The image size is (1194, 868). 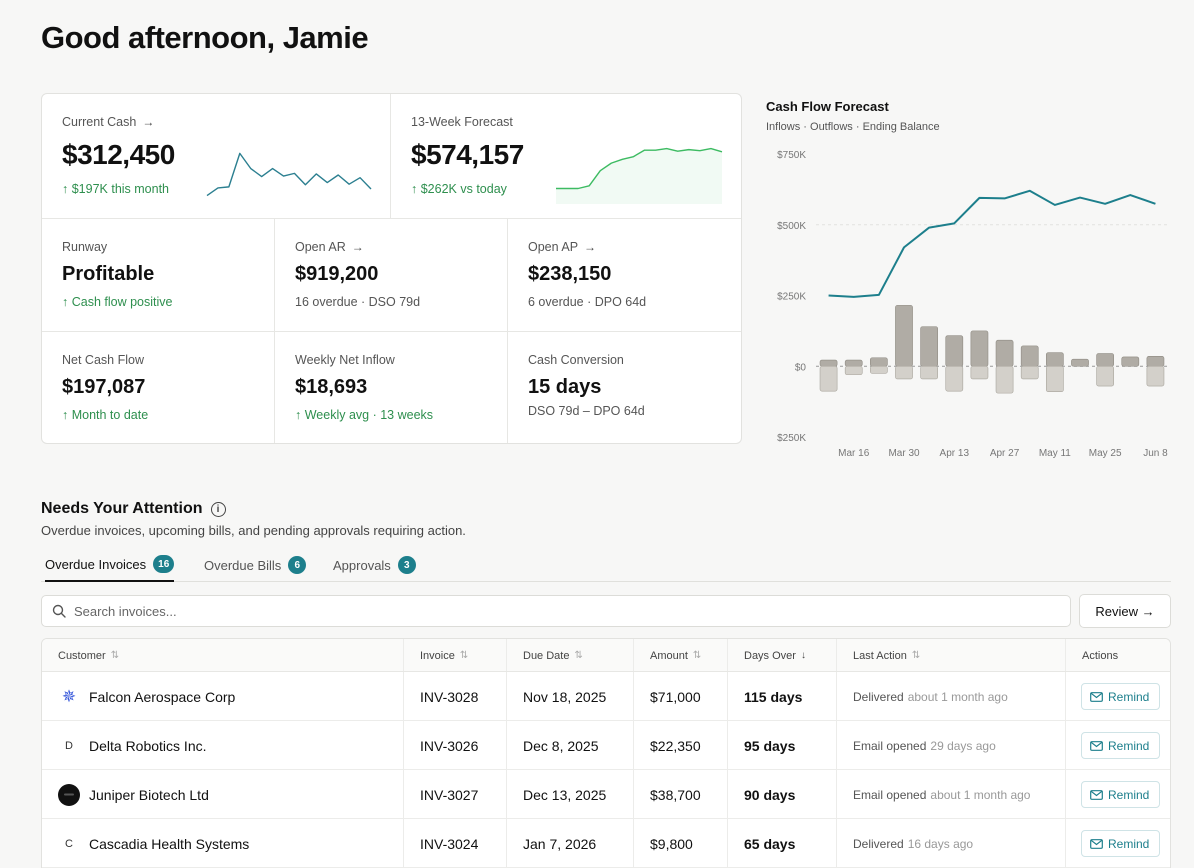 What do you see at coordinates (963, 745) in the screenshot?
I see `last-action-time: 29 days ago` at bounding box center [963, 745].